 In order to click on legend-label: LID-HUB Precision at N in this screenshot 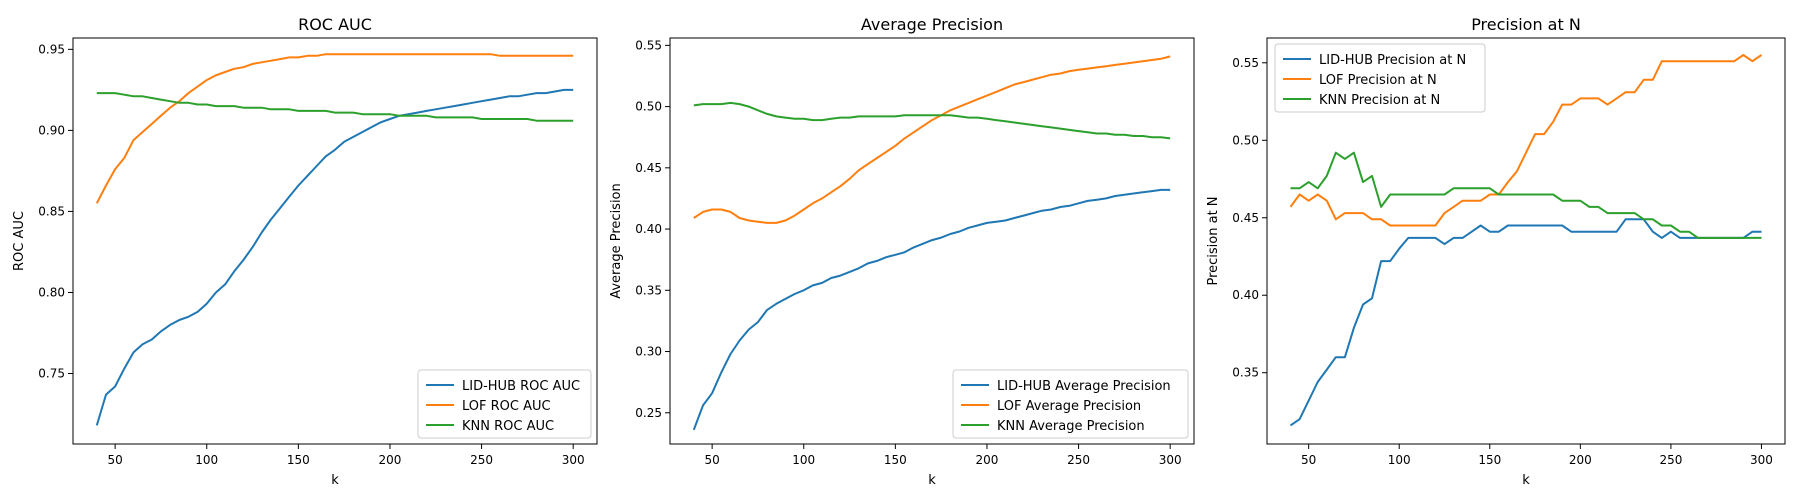, I will do `click(1392, 60)`.